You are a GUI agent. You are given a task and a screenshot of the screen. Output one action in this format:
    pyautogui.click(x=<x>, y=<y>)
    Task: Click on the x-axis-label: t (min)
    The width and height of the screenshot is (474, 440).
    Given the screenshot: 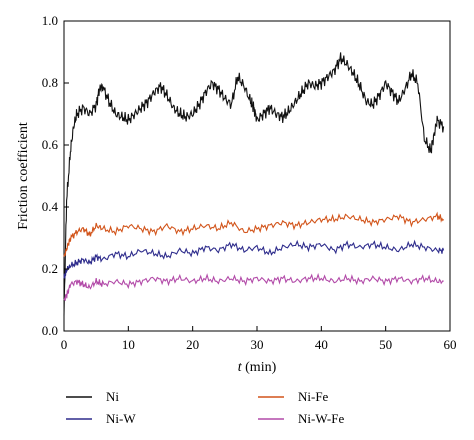 What is the action you would take?
    pyautogui.click(x=257, y=367)
    